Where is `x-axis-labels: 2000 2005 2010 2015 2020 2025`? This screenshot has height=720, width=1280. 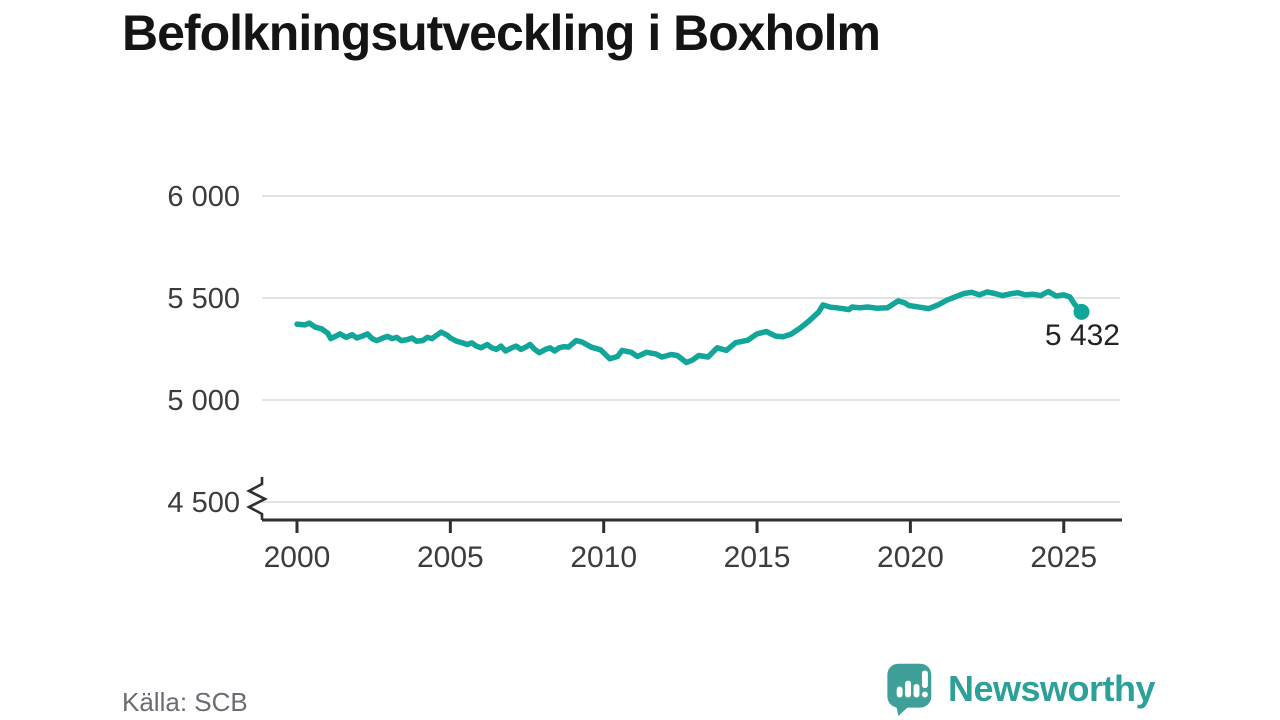 x-axis-labels: 2000 2005 2010 2015 2020 2025 is located at coordinates (681, 557).